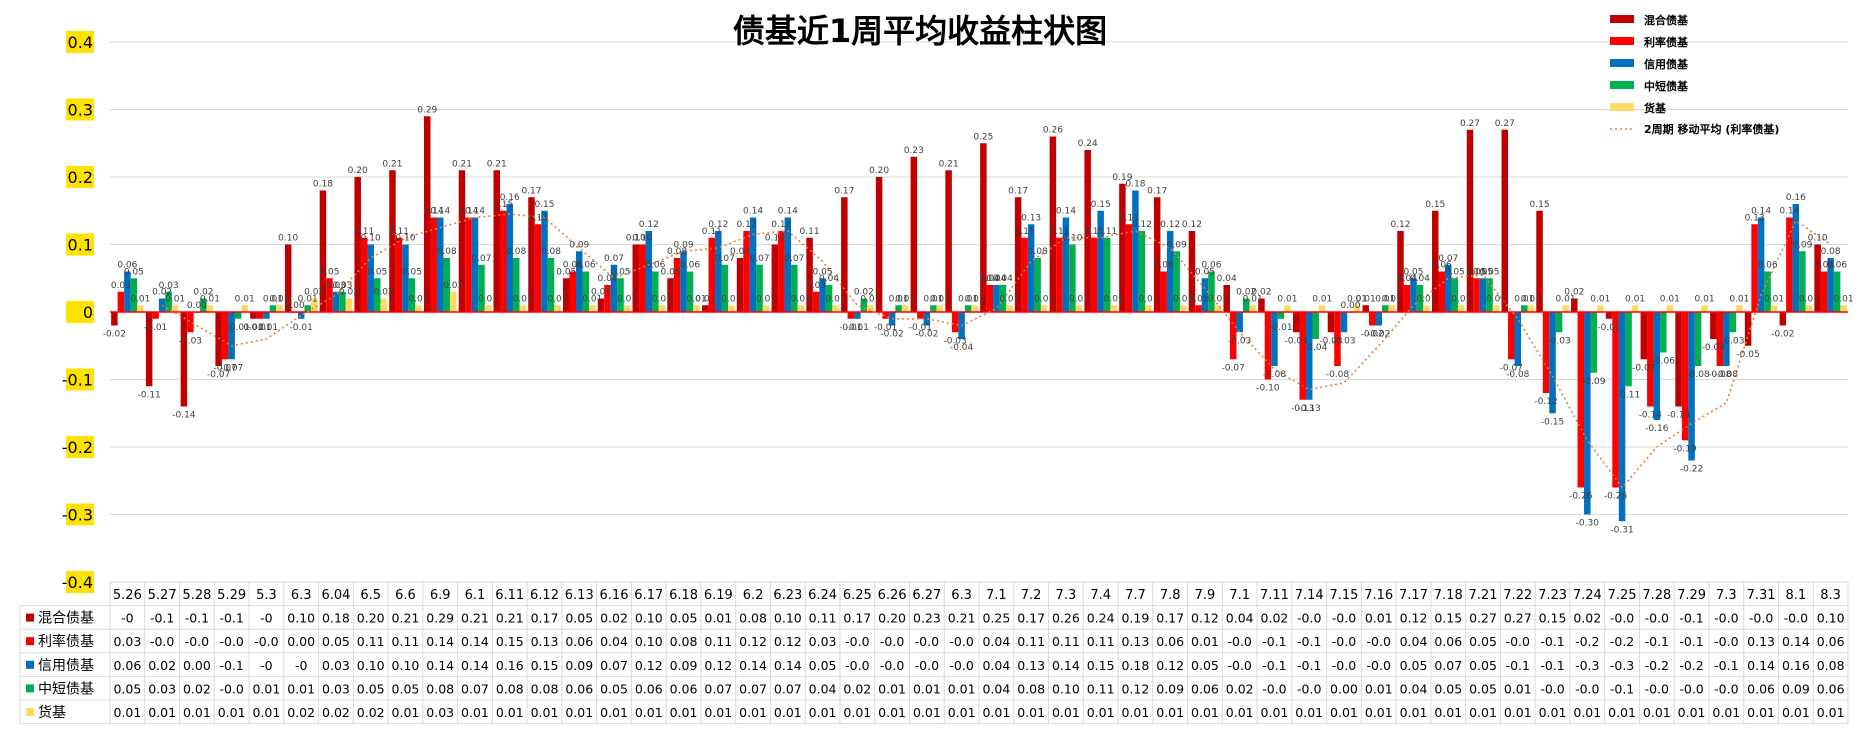  What do you see at coordinates (196, 595) in the screenshot?
I see `x-tick-label: 5.28` at bounding box center [196, 595].